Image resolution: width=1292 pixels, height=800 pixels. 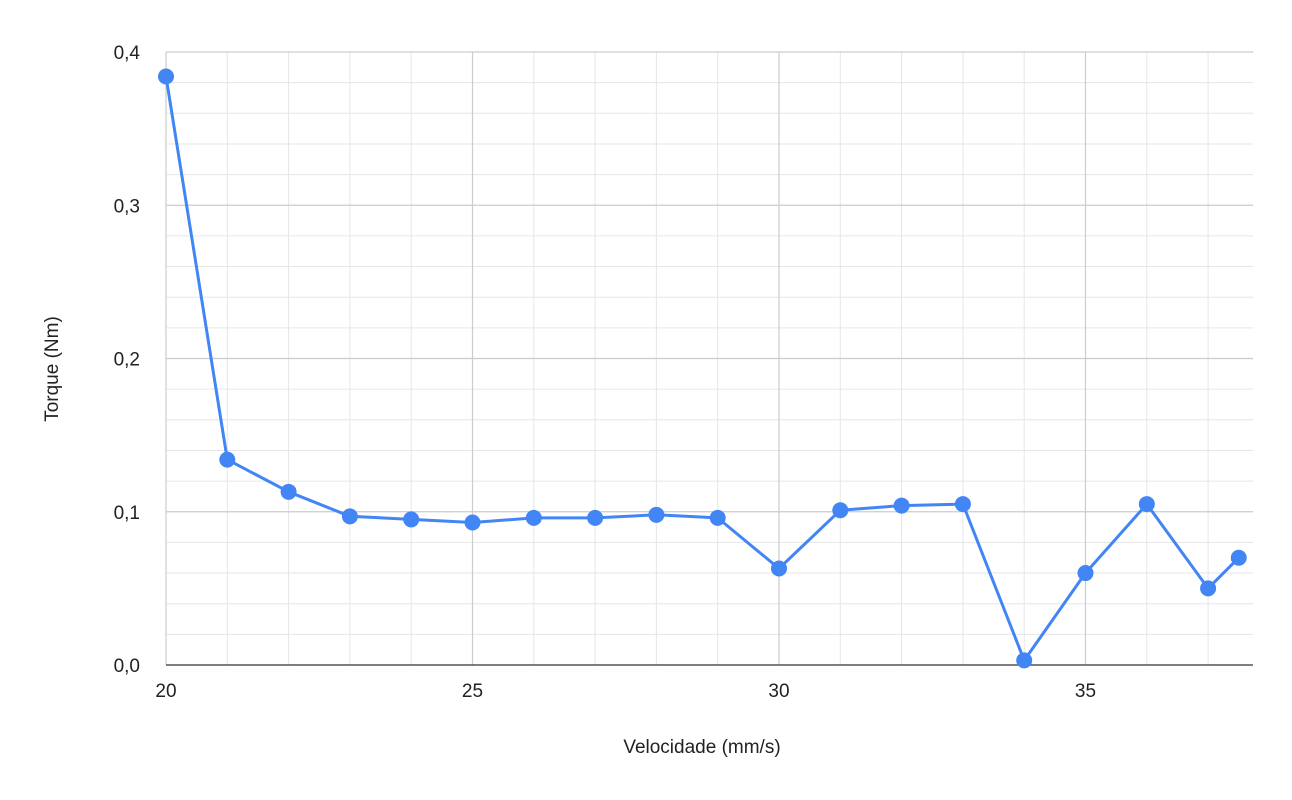 What do you see at coordinates (127, 206) in the screenshot?
I see `y-tick-label: 0,3` at bounding box center [127, 206].